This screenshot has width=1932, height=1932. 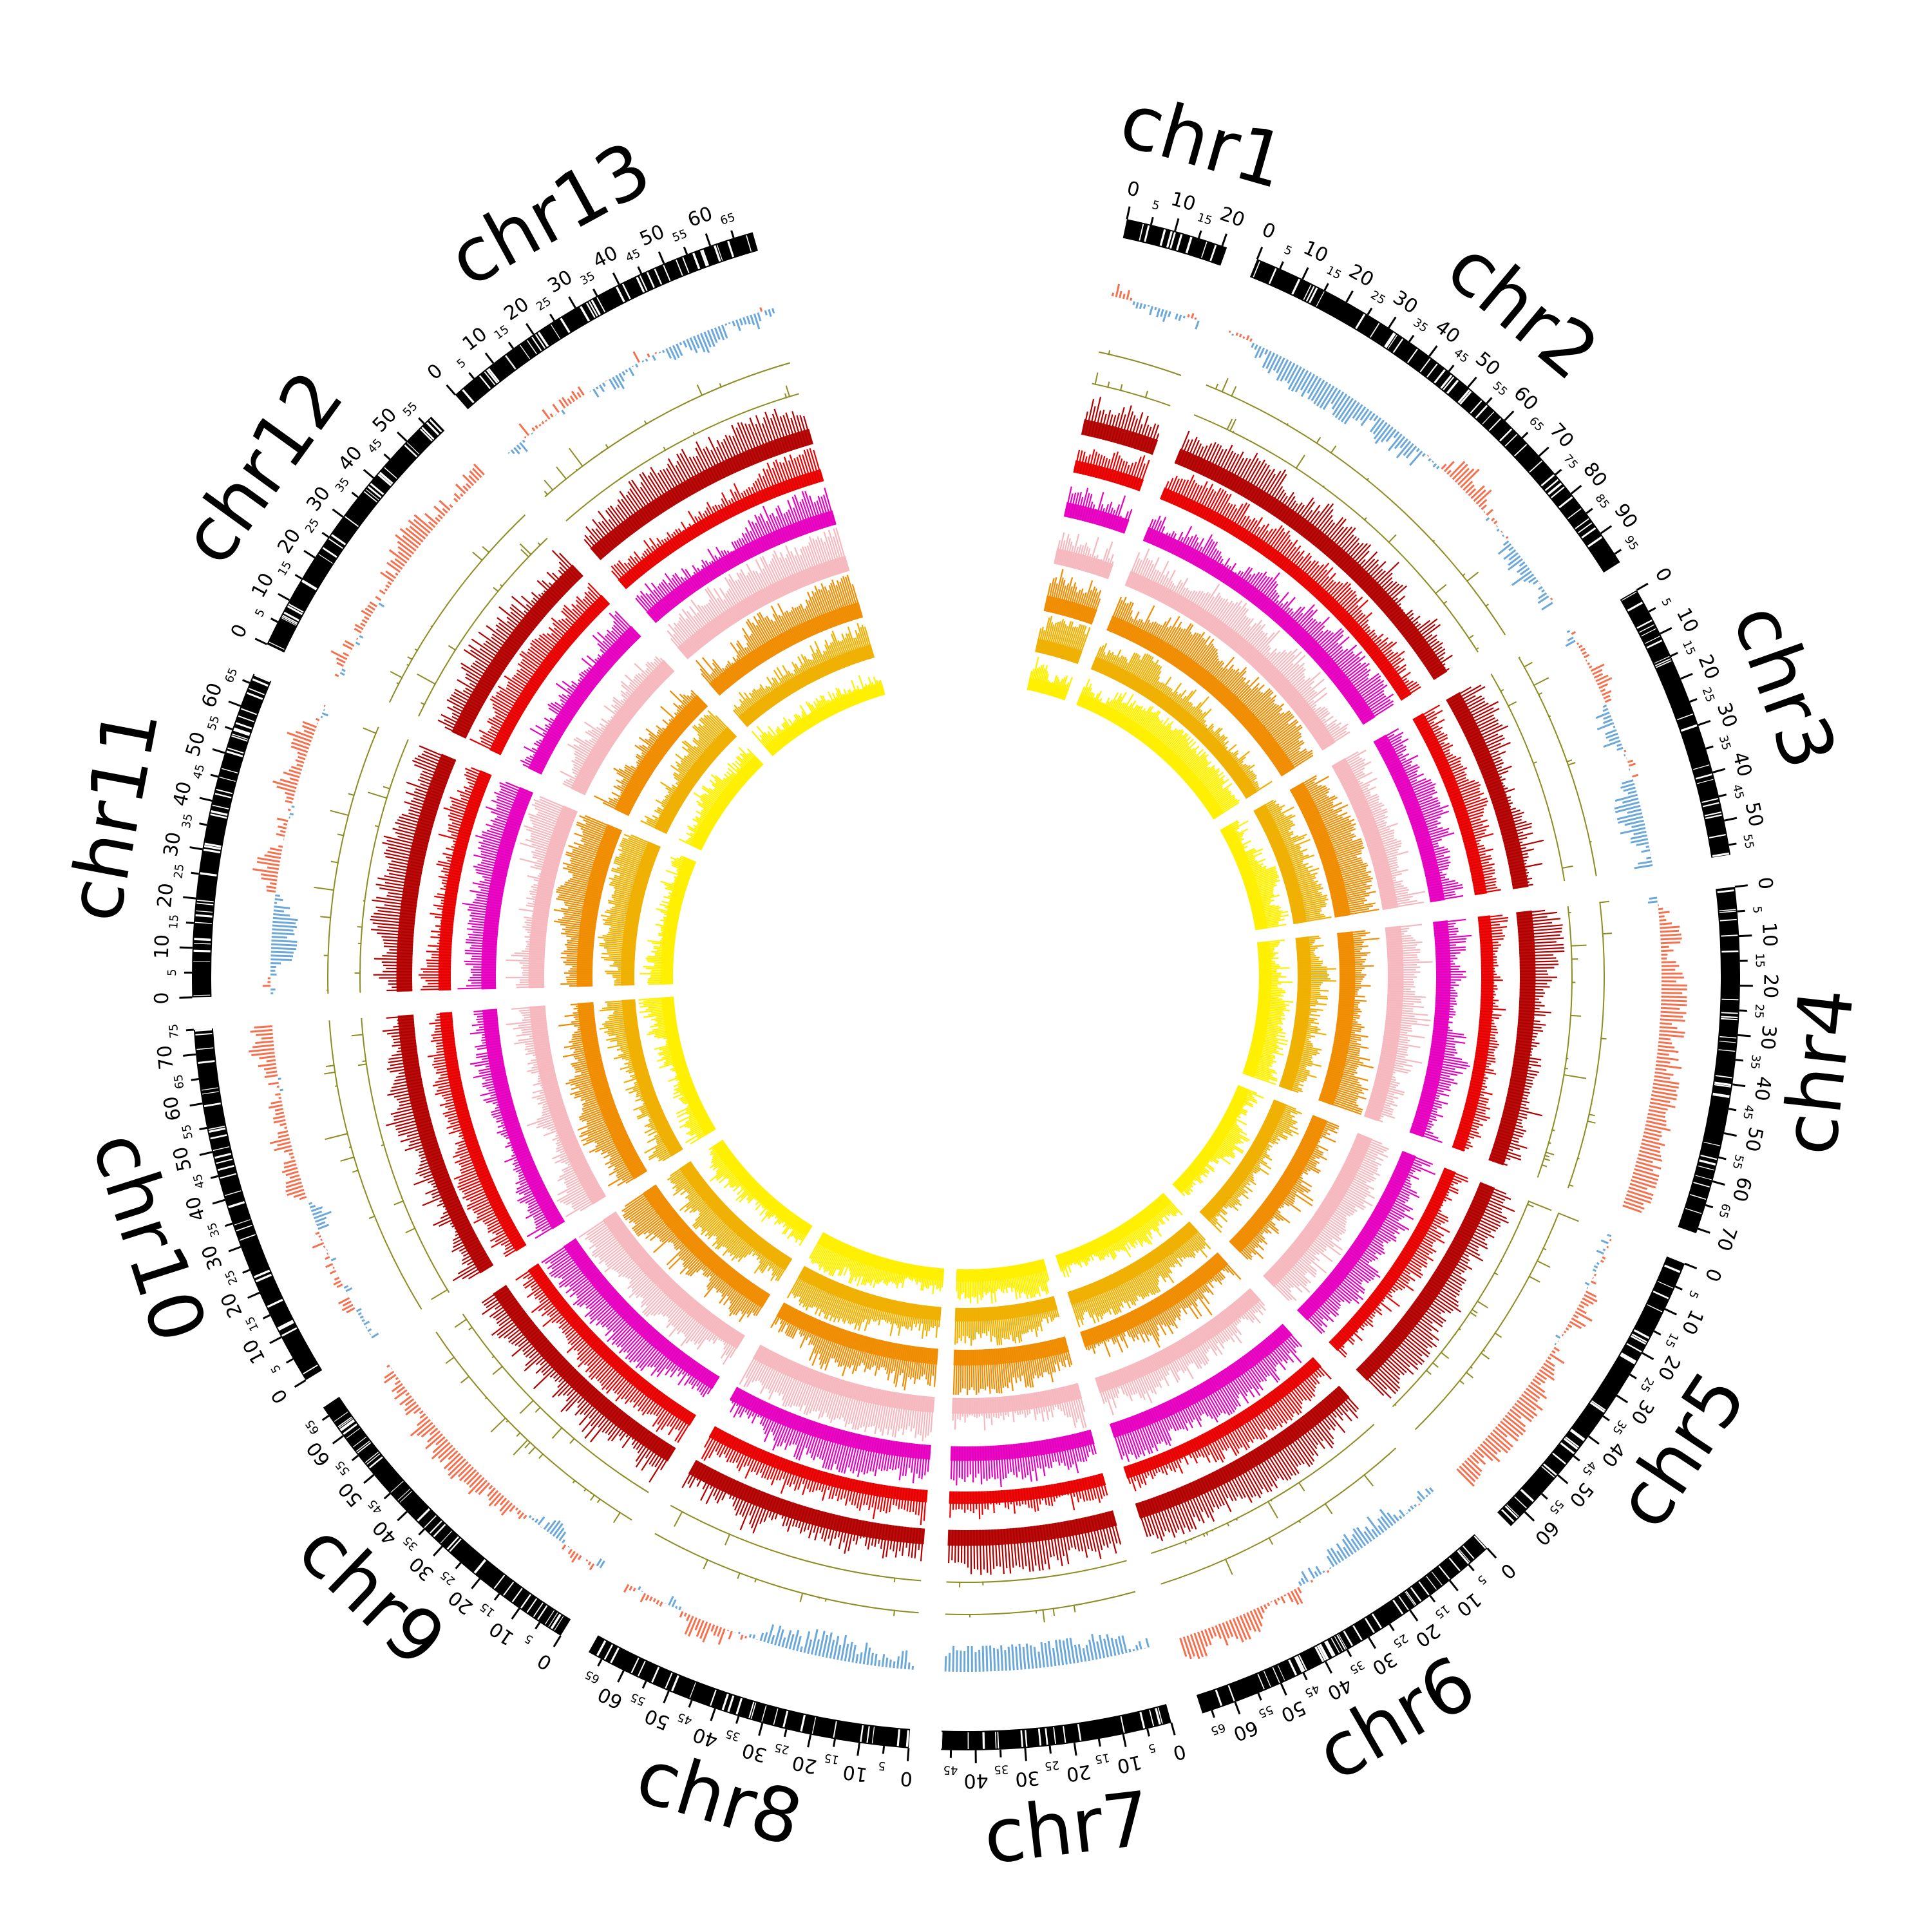 I want to click on bars-chr3, so click(x=1457, y=800).